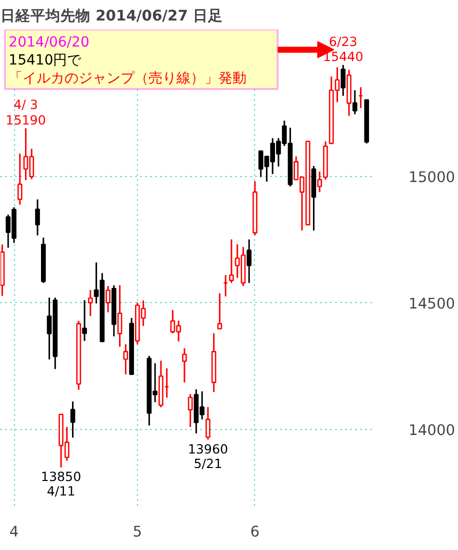 Image resolution: width=458 pixels, height=550 pixels. I want to click on annotation: 13850 4/11, so click(61, 484).